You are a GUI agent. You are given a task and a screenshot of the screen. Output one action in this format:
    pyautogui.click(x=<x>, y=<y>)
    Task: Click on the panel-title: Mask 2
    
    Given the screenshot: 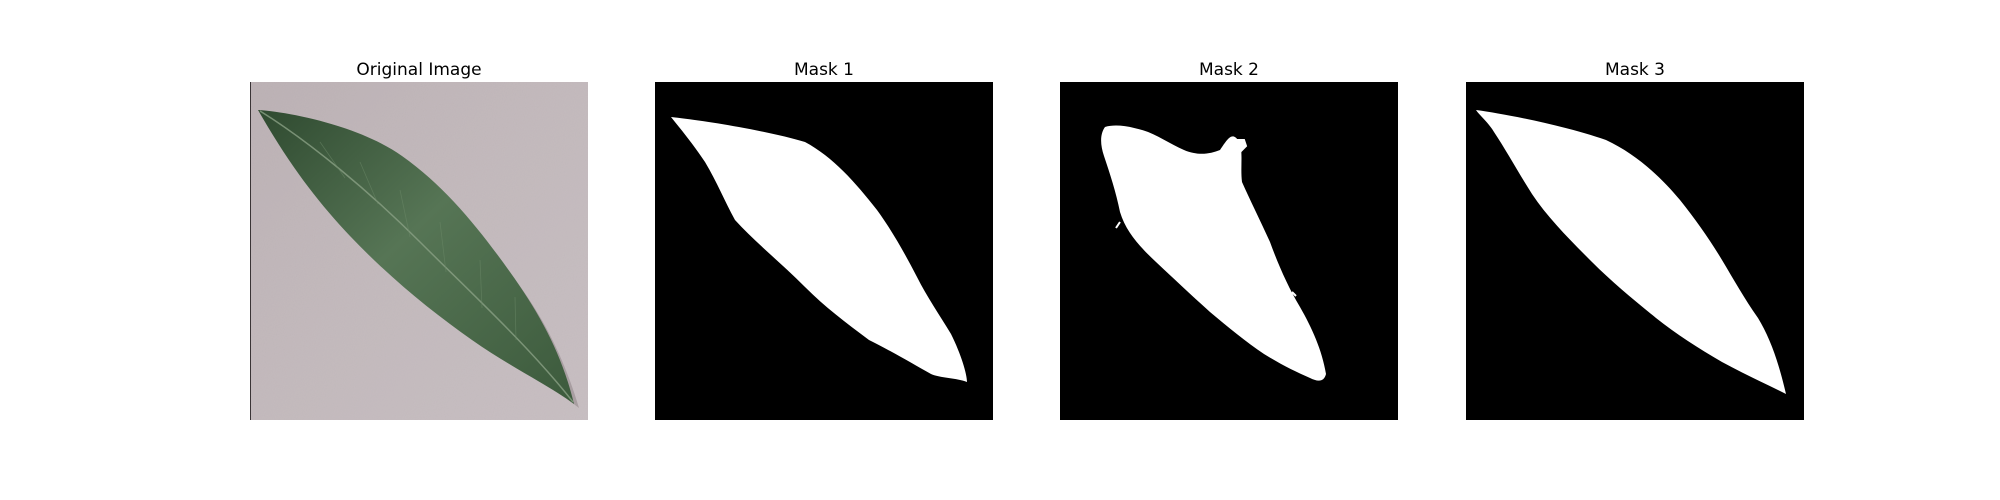 What is the action you would take?
    pyautogui.click(x=1228, y=70)
    